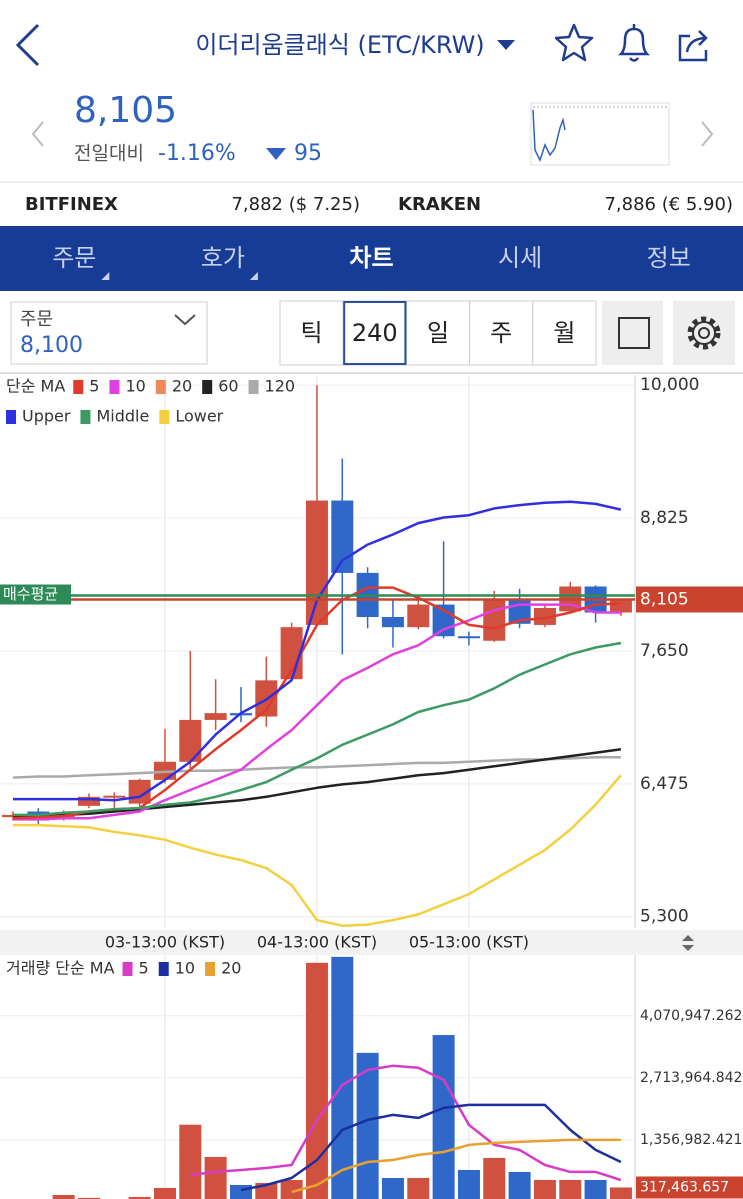 This screenshot has width=743, height=1199. Describe the element at coordinates (199, 416) in the screenshot. I see `legend-label: Lower` at that location.